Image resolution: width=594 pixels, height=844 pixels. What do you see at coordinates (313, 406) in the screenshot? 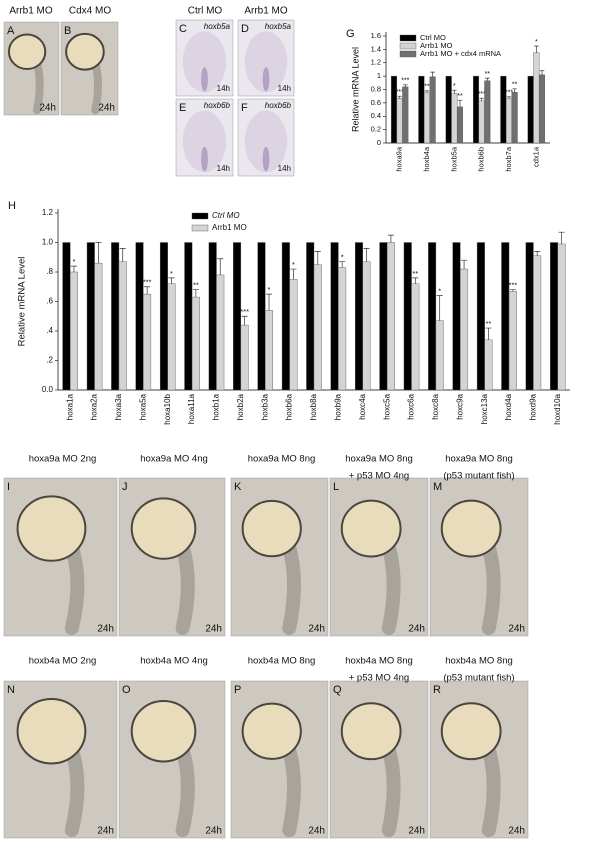
I see `x-tick-label: hoxb8a` at bounding box center [313, 406].